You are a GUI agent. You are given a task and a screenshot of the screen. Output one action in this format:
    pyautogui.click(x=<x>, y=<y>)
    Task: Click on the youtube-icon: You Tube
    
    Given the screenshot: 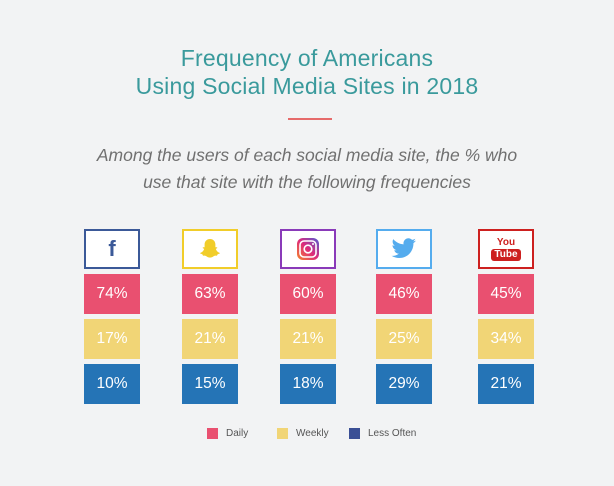 What is the action you would take?
    pyautogui.click(x=506, y=248)
    